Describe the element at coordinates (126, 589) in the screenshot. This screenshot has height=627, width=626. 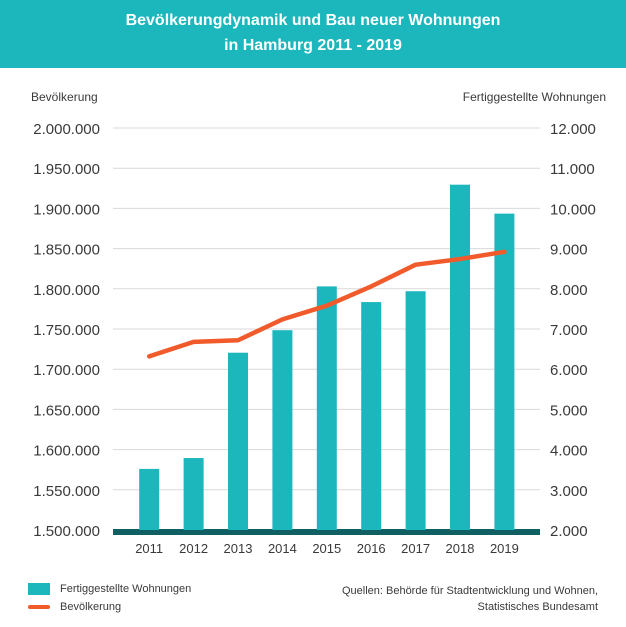
I see `legend-bar-label: Fertiggestellte Wohnungen` at that location.